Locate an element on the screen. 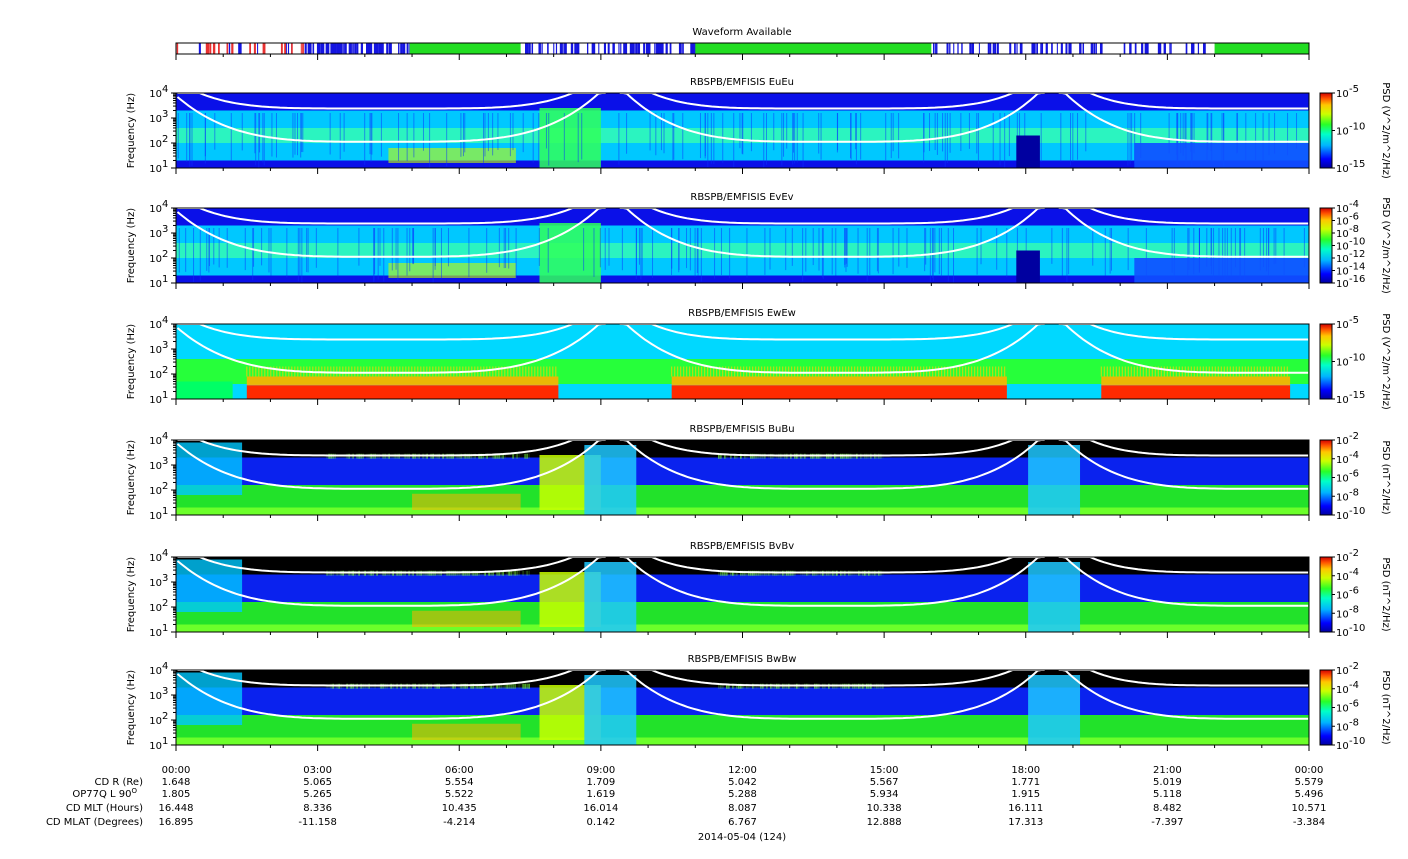 This screenshot has width=1408, height=859. time-label: 06:00 is located at coordinates (459, 770).